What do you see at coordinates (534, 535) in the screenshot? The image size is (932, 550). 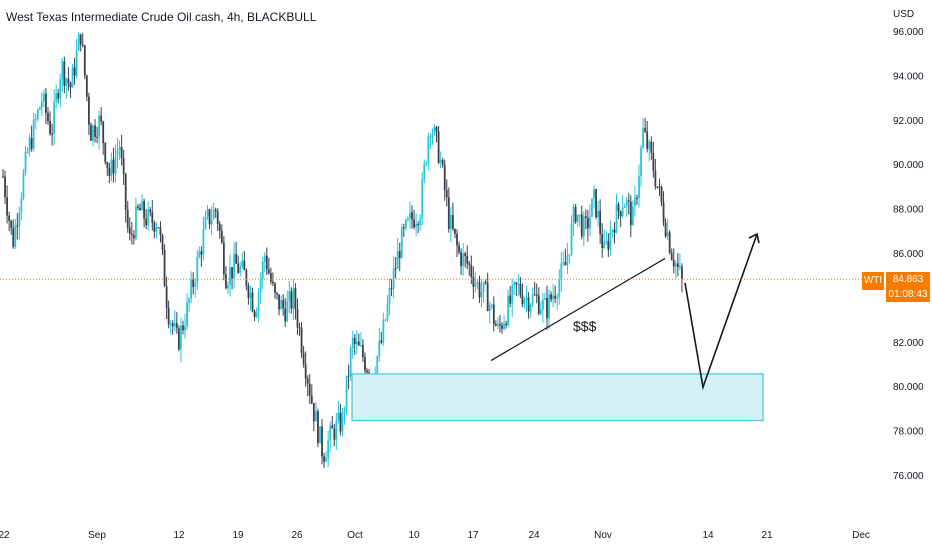 I see `time-tick-label: 24` at bounding box center [534, 535].